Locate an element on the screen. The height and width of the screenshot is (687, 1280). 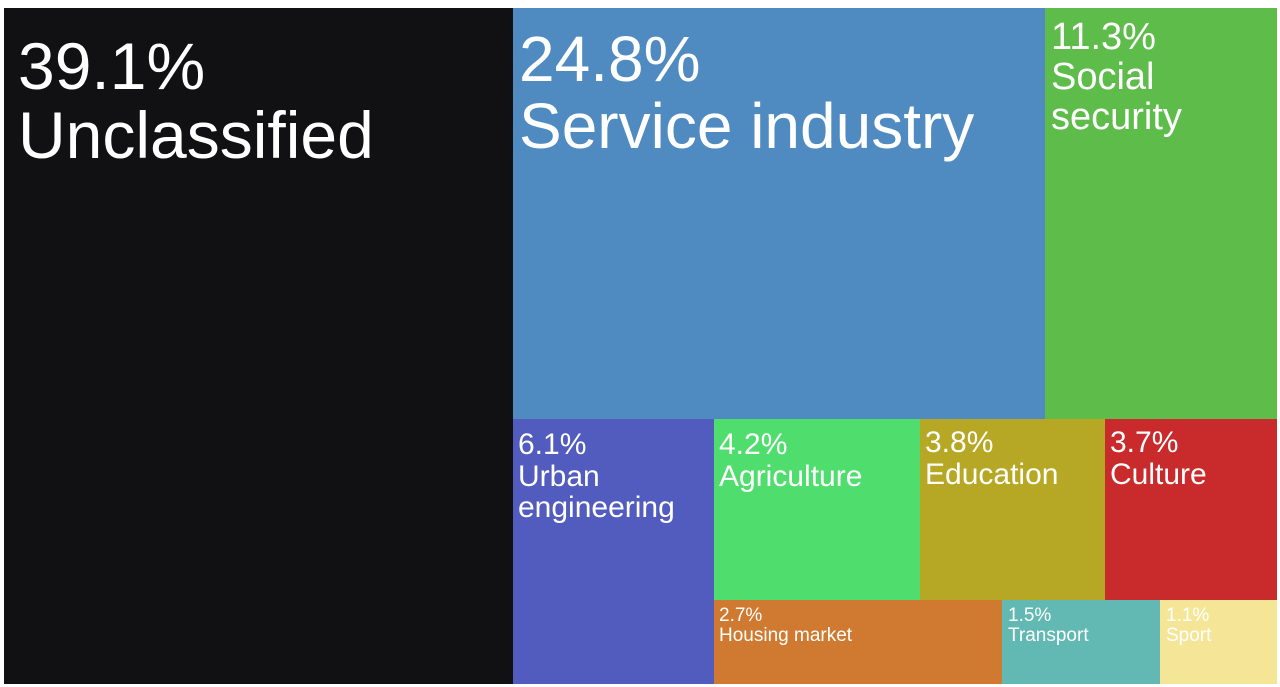
tile-category-label: Education is located at coordinates (992, 474).